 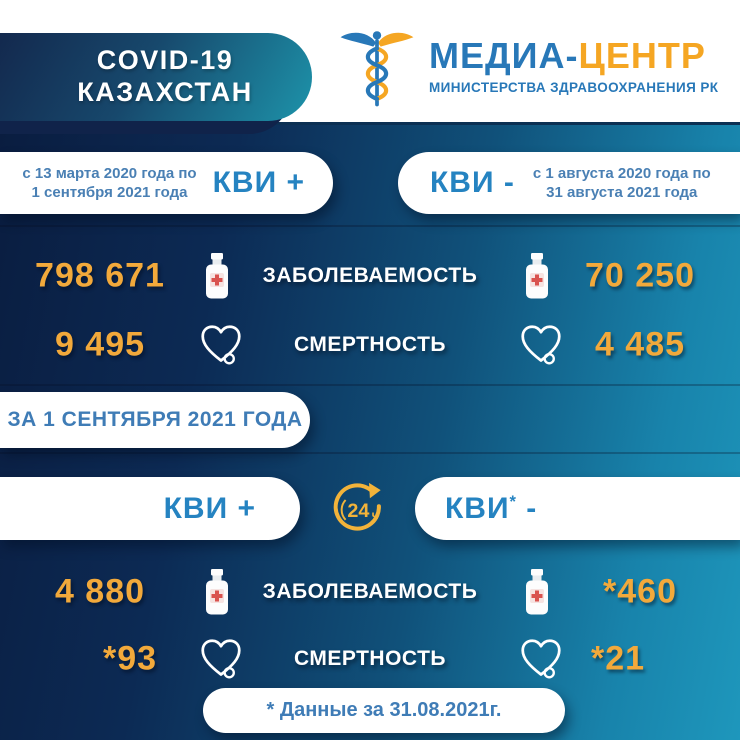 I want to click on footnote-pill: * Данные за 31.08.2021г., so click(x=384, y=710).